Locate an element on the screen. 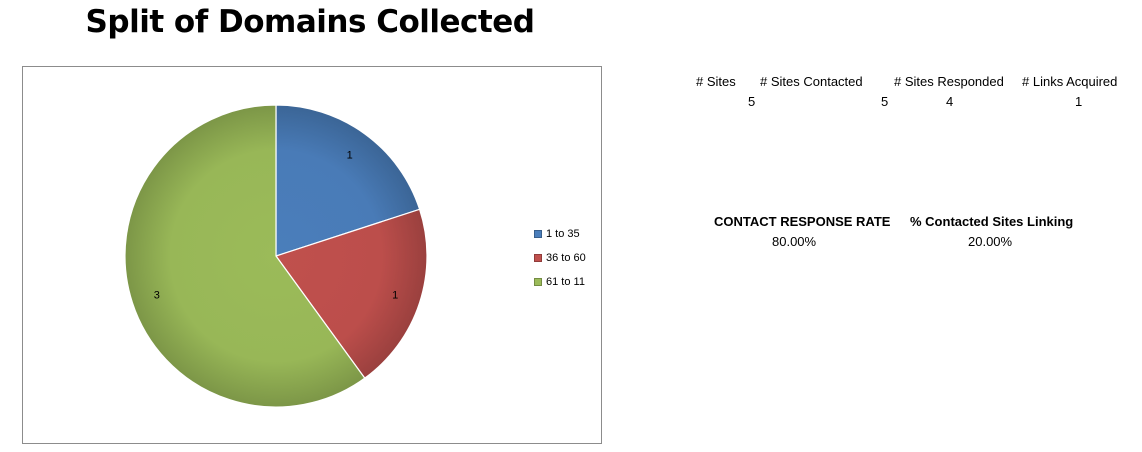  contact-response-rate-value: 80.00% is located at coordinates (794, 241).